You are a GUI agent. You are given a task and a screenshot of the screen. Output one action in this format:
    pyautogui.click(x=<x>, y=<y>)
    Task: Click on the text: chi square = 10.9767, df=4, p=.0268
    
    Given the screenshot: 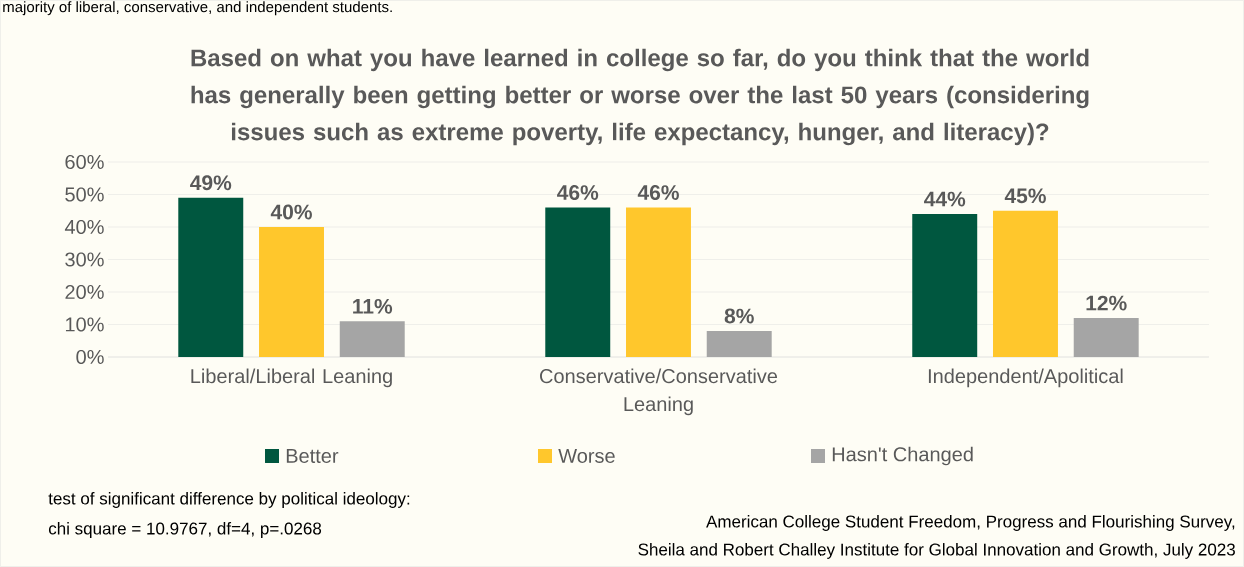 What is the action you would take?
    pyautogui.click(x=185, y=530)
    